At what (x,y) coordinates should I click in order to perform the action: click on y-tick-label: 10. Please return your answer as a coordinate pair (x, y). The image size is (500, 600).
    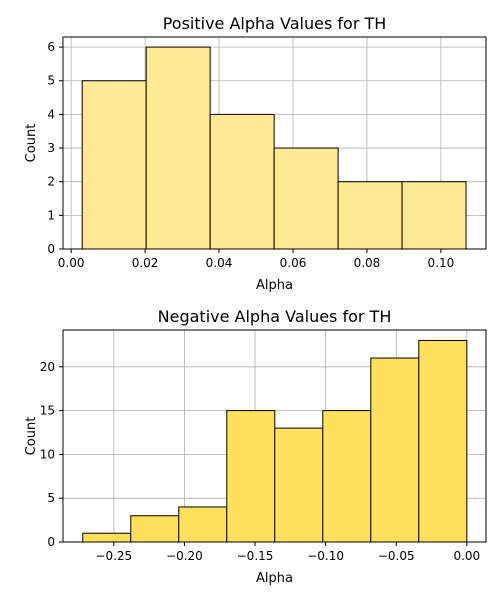
    Looking at the image, I should click on (47, 454).